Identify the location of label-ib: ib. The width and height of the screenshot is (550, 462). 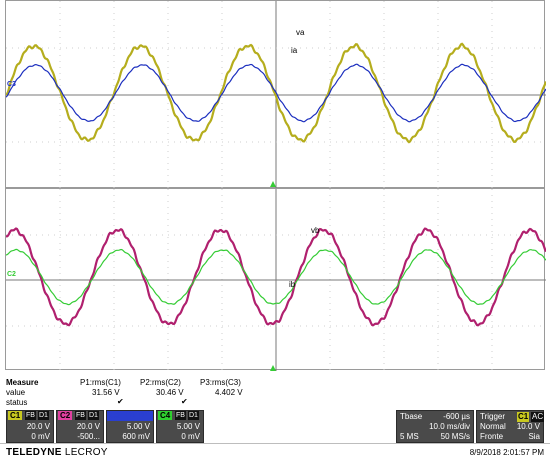
(292, 284).